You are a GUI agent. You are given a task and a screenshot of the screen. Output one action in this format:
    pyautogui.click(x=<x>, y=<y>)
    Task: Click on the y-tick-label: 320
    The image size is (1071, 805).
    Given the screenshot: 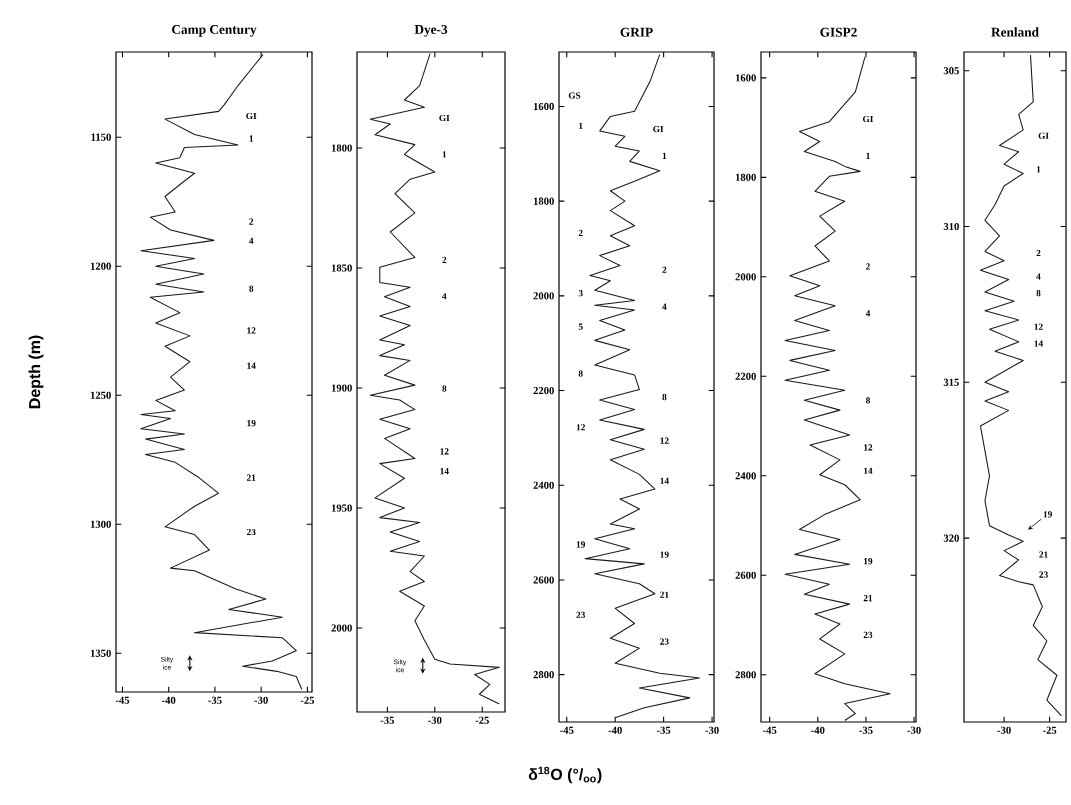 What is the action you would take?
    pyautogui.click(x=951, y=538)
    